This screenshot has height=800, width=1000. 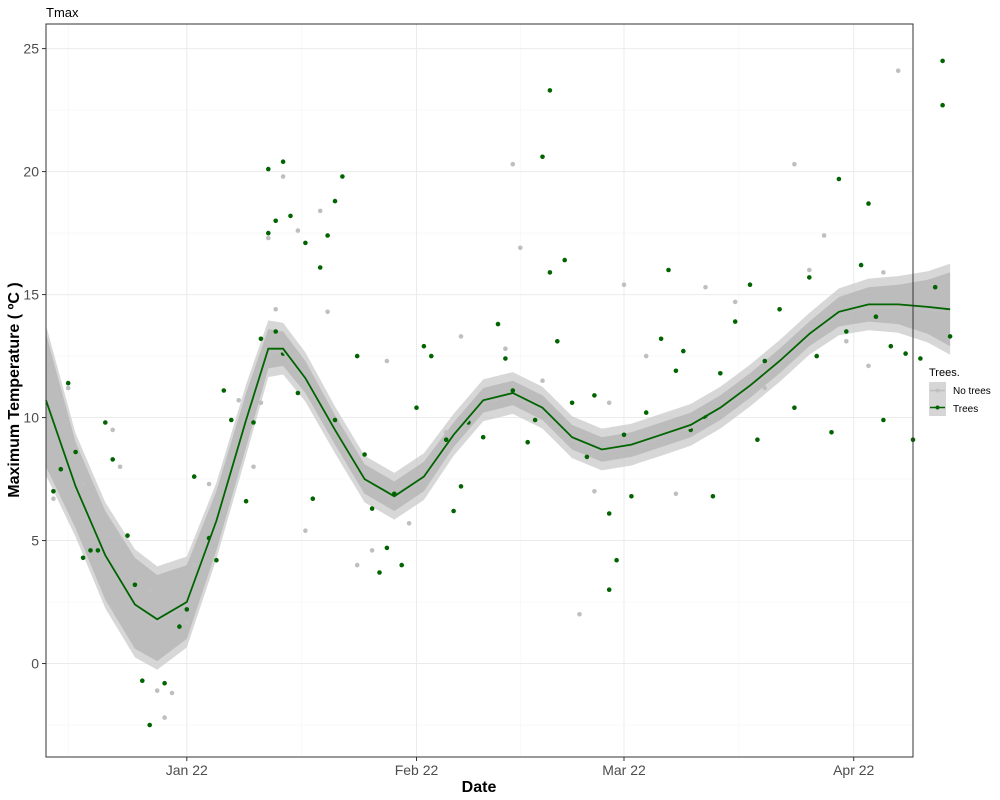 I want to click on y-axis-title: Maximum Temperature ( ºC ), so click(x=14, y=389).